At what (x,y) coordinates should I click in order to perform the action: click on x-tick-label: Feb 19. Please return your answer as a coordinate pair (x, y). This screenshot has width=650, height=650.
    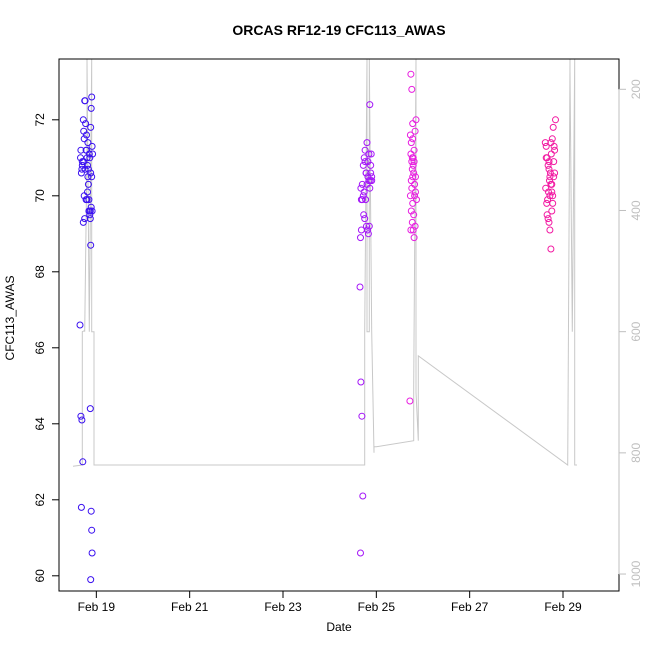
    Looking at the image, I should click on (97, 607).